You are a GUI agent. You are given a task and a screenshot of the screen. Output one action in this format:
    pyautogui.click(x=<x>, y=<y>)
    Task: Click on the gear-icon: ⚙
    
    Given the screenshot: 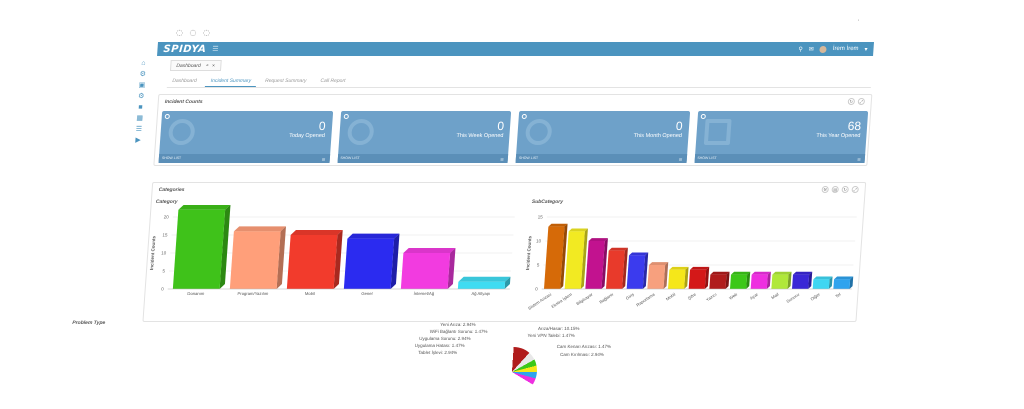 What is the action you would take?
    pyautogui.click(x=141, y=96)
    